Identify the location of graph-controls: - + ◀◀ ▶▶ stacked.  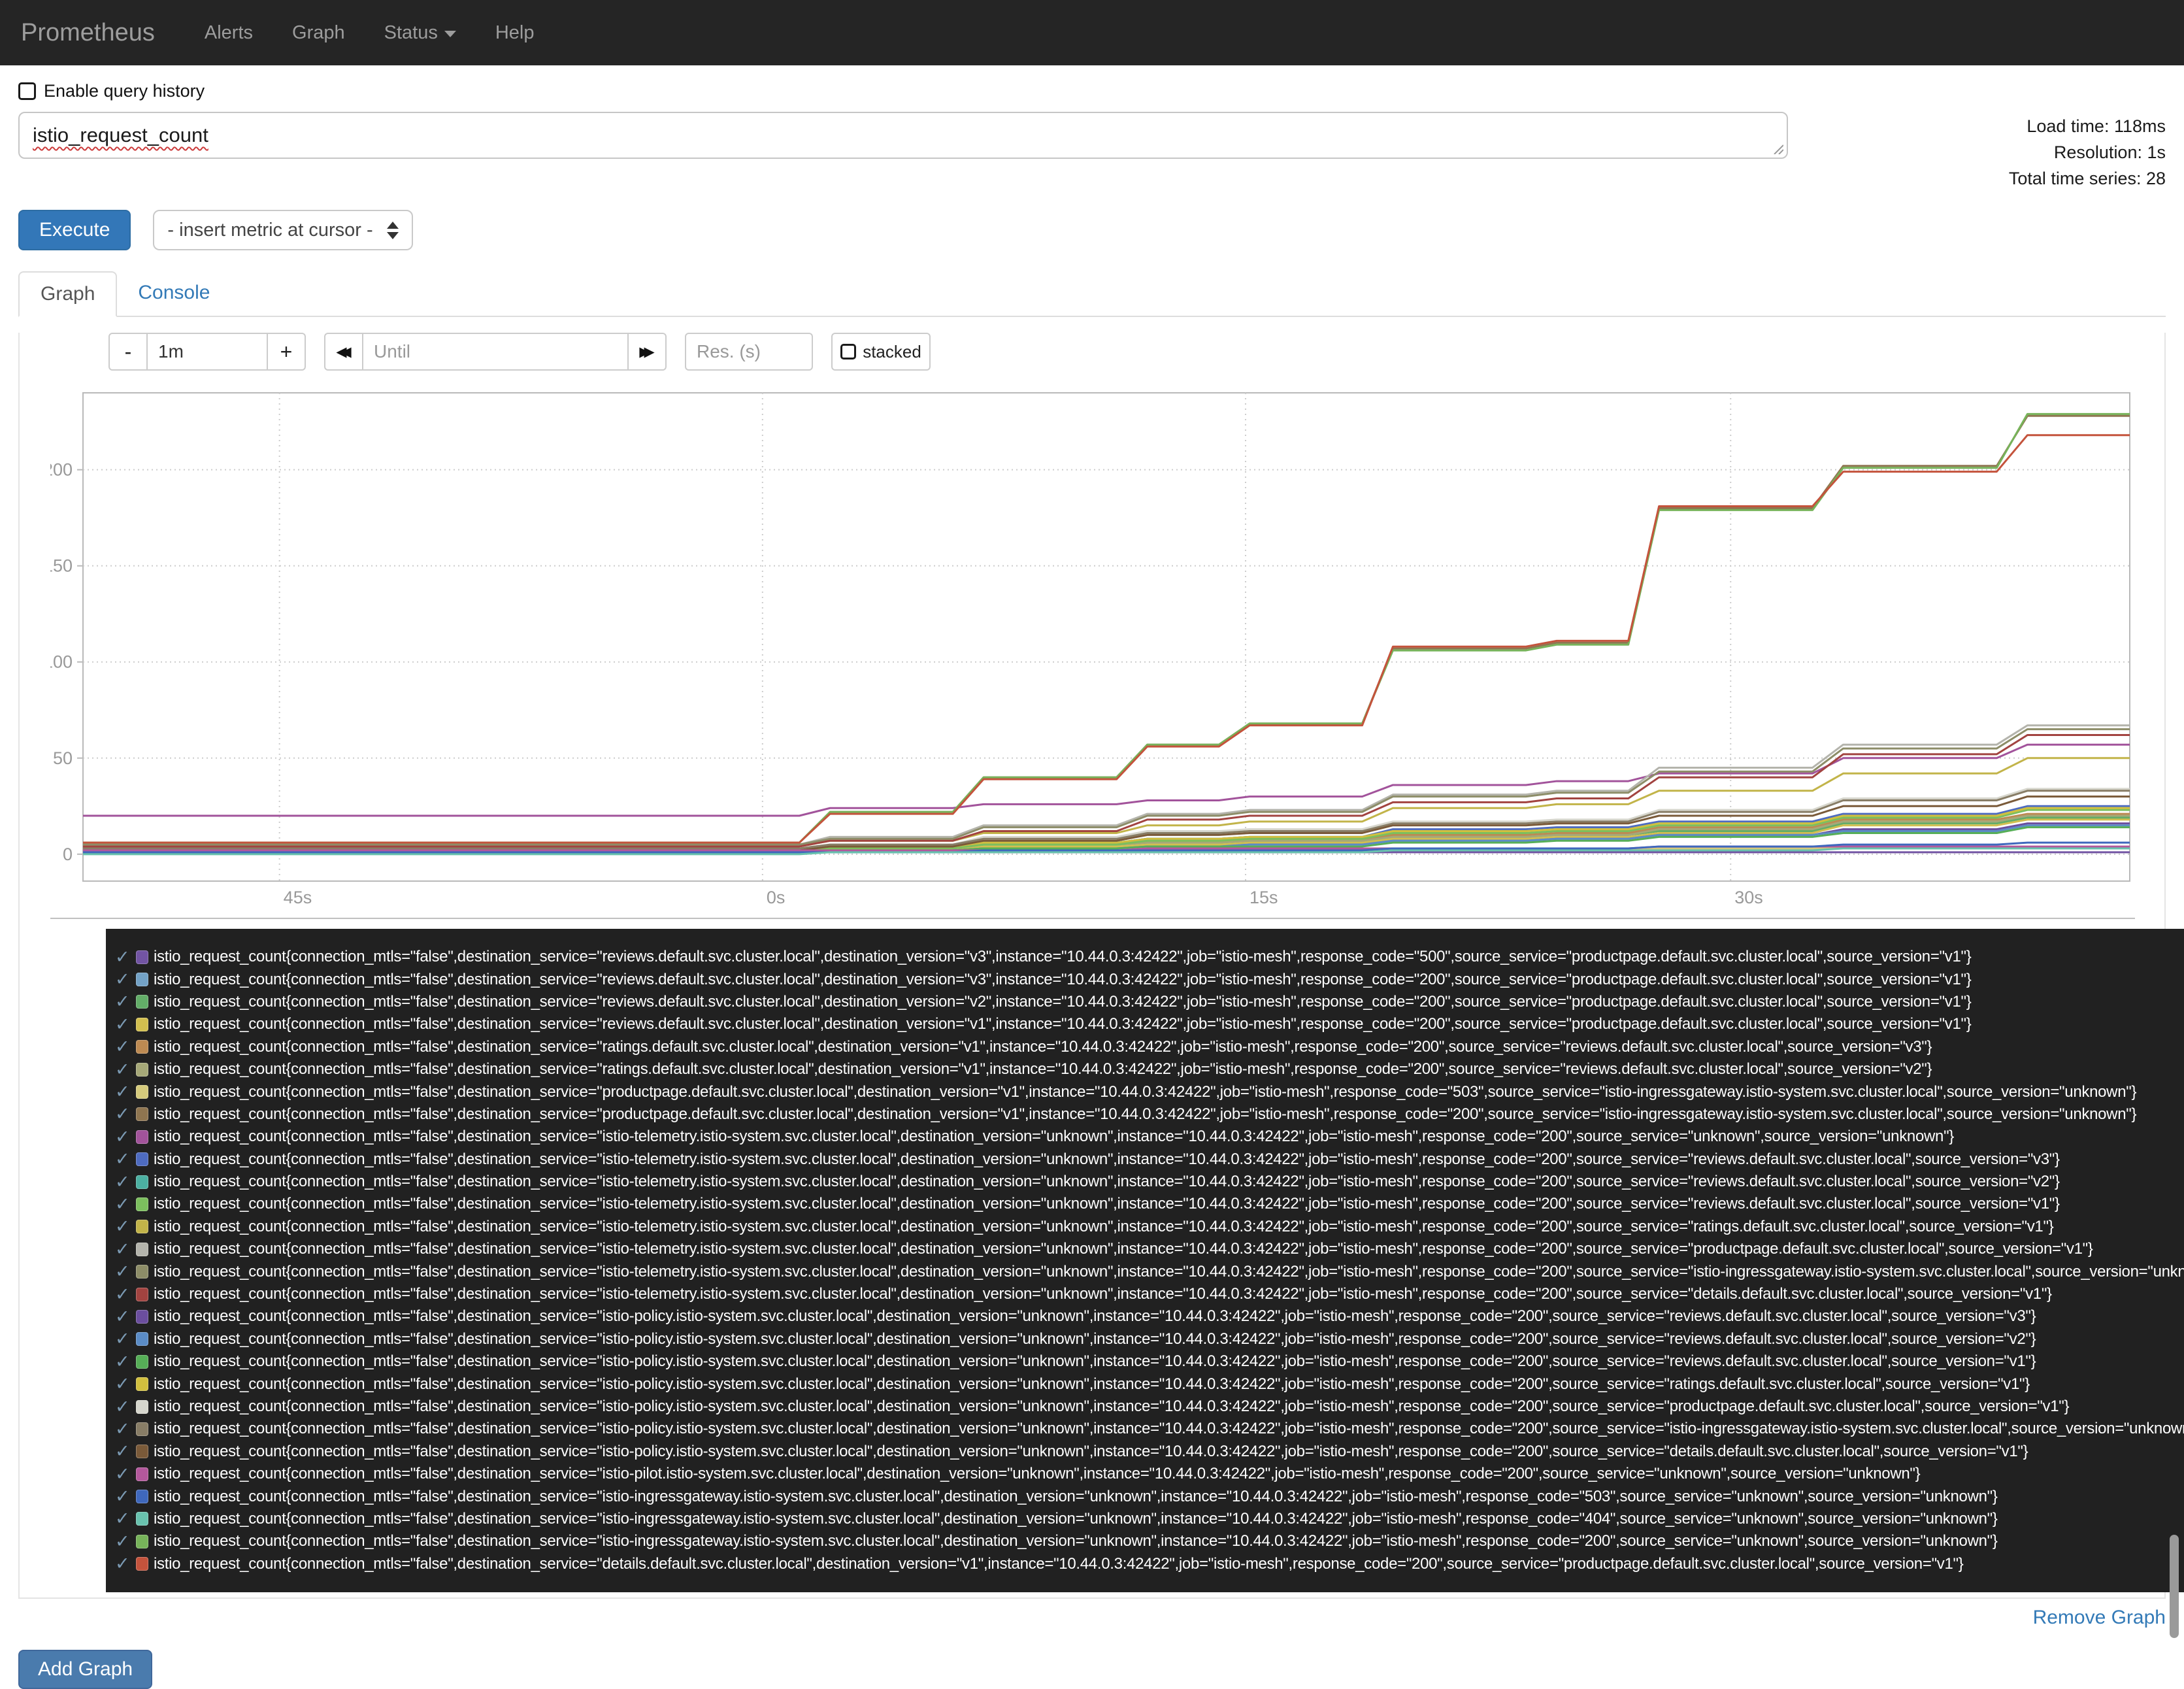
(1136, 352).